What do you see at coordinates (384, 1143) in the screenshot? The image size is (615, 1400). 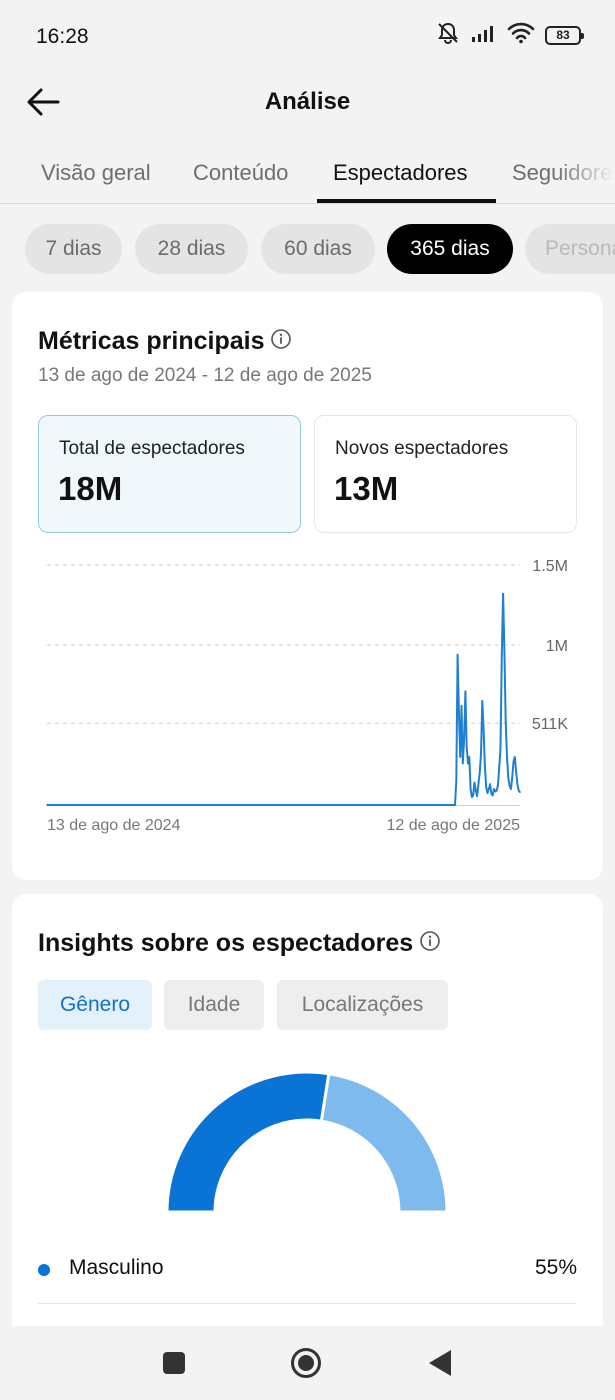 I see `donut-slice-feminino` at bounding box center [384, 1143].